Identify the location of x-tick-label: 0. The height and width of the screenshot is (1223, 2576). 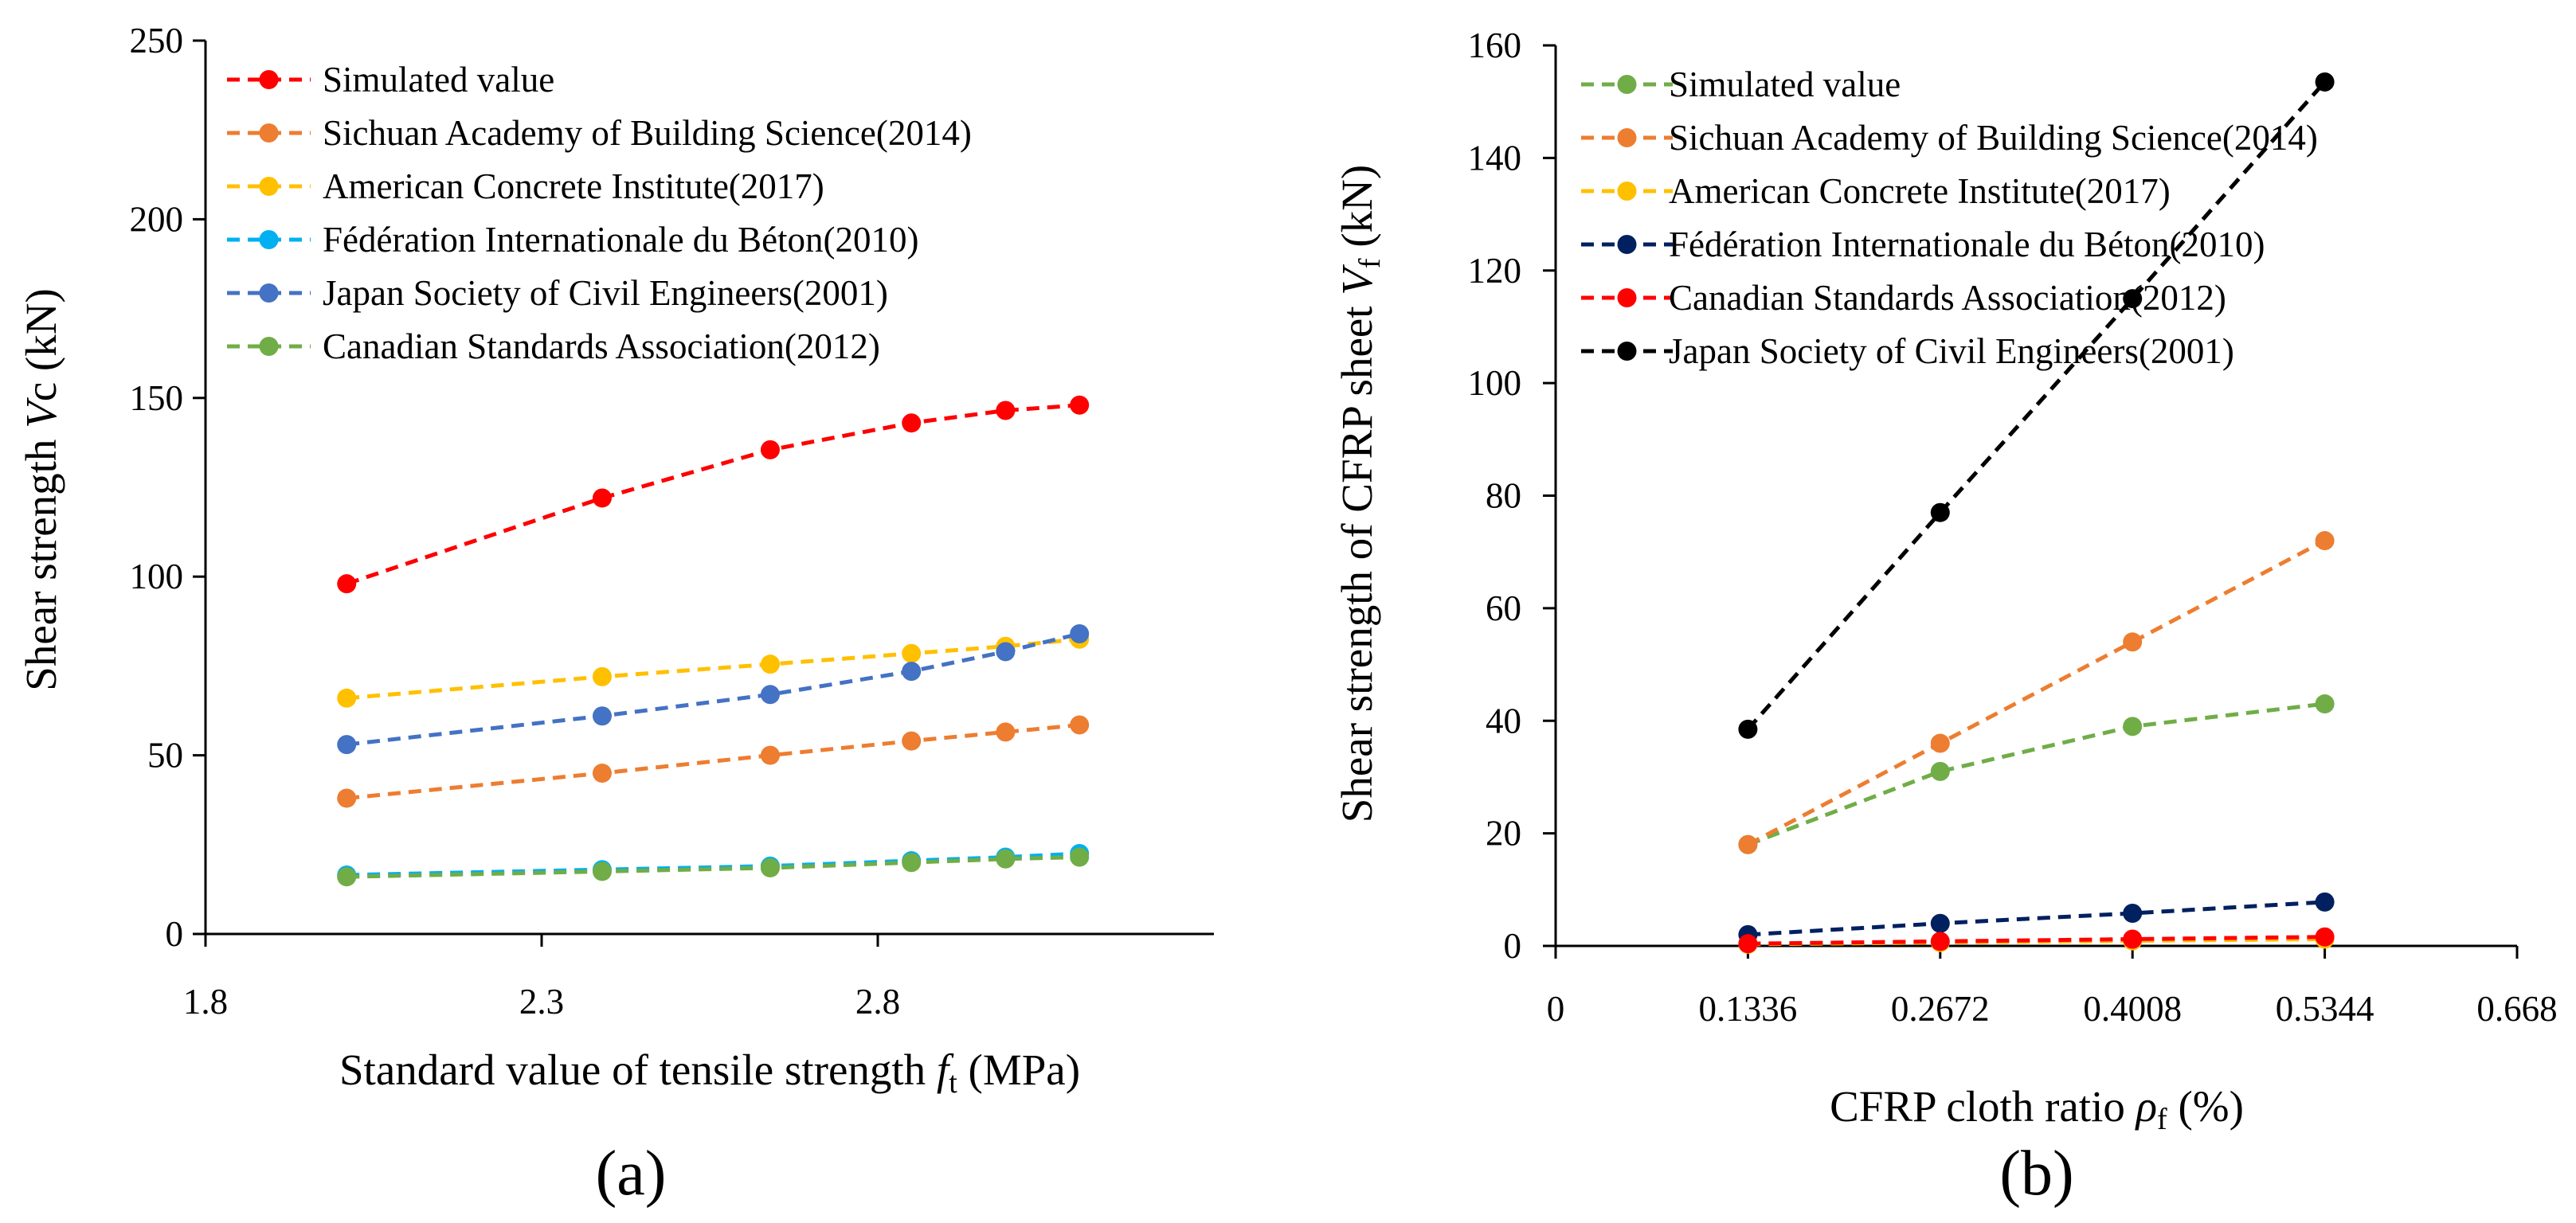
(1556, 1009).